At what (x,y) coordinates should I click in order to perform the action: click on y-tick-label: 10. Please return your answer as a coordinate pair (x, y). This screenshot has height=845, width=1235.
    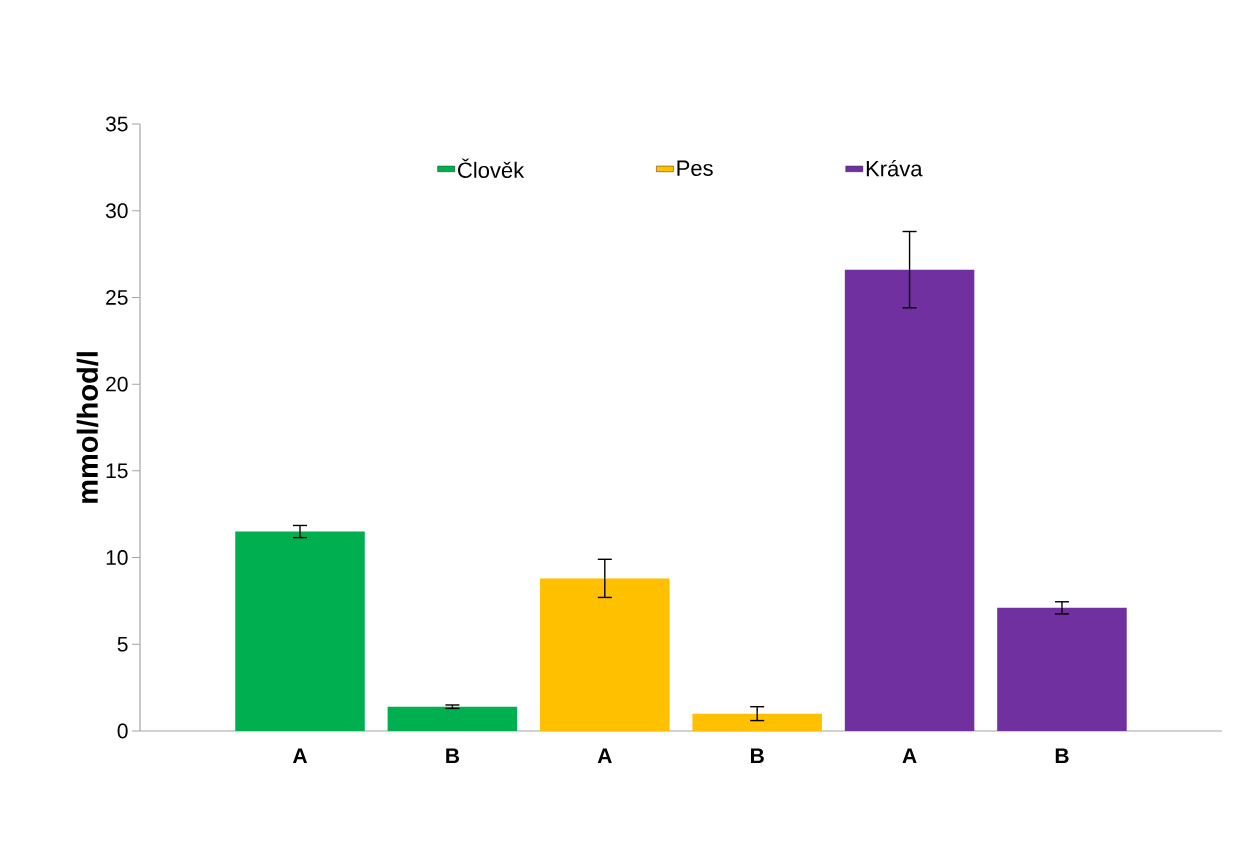
    Looking at the image, I should click on (117, 557).